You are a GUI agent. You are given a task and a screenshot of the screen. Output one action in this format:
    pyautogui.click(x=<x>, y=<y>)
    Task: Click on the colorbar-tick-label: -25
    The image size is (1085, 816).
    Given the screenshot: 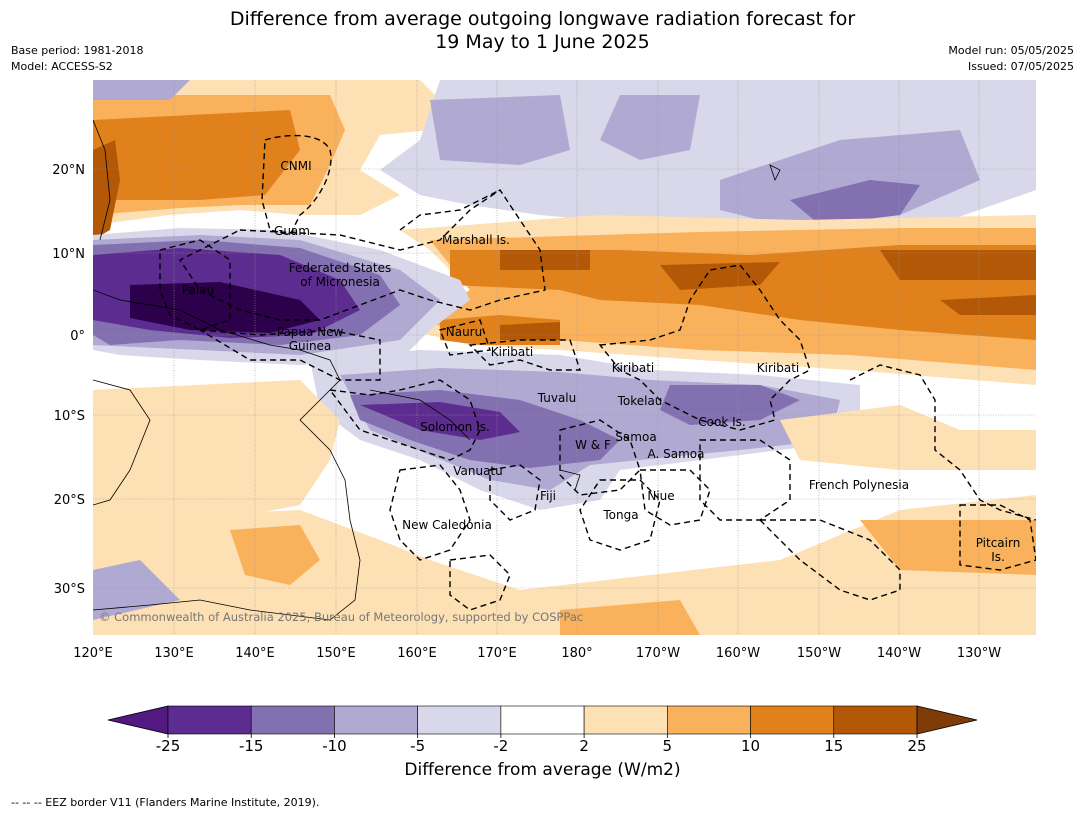 What is the action you would take?
    pyautogui.click(x=168, y=746)
    